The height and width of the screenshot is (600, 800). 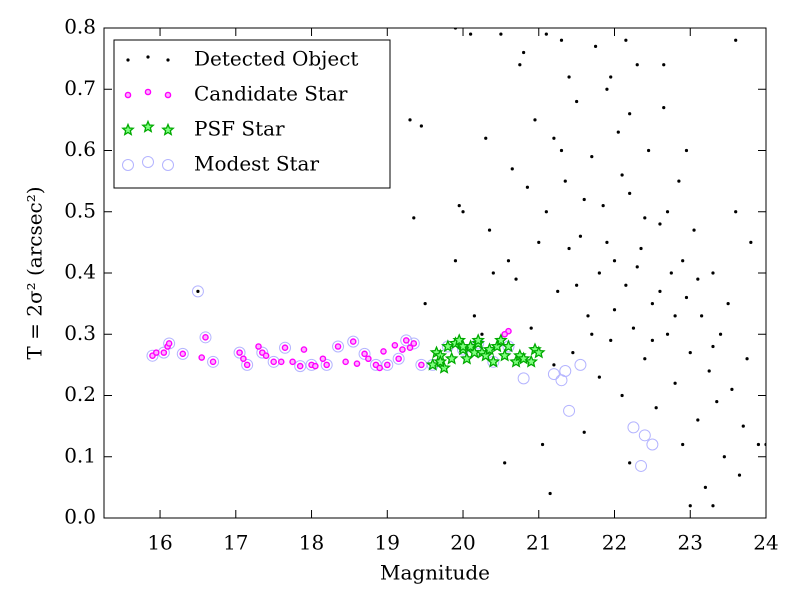 What do you see at coordinates (80, 272) in the screenshot?
I see `y-tick-label: 0.4` at bounding box center [80, 272].